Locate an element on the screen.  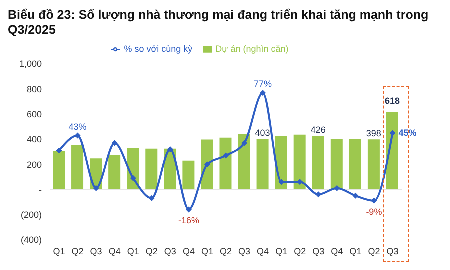
data-label: 45% is located at coordinates (407, 133).